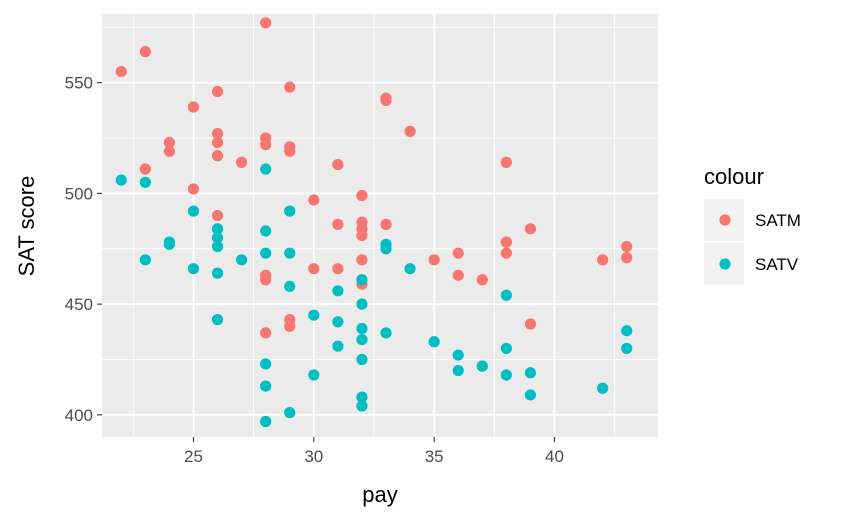 This screenshot has height=525, width=850. What do you see at coordinates (79, 415) in the screenshot?
I see `y-tick-label: 400` at bounding box center [79, 415].